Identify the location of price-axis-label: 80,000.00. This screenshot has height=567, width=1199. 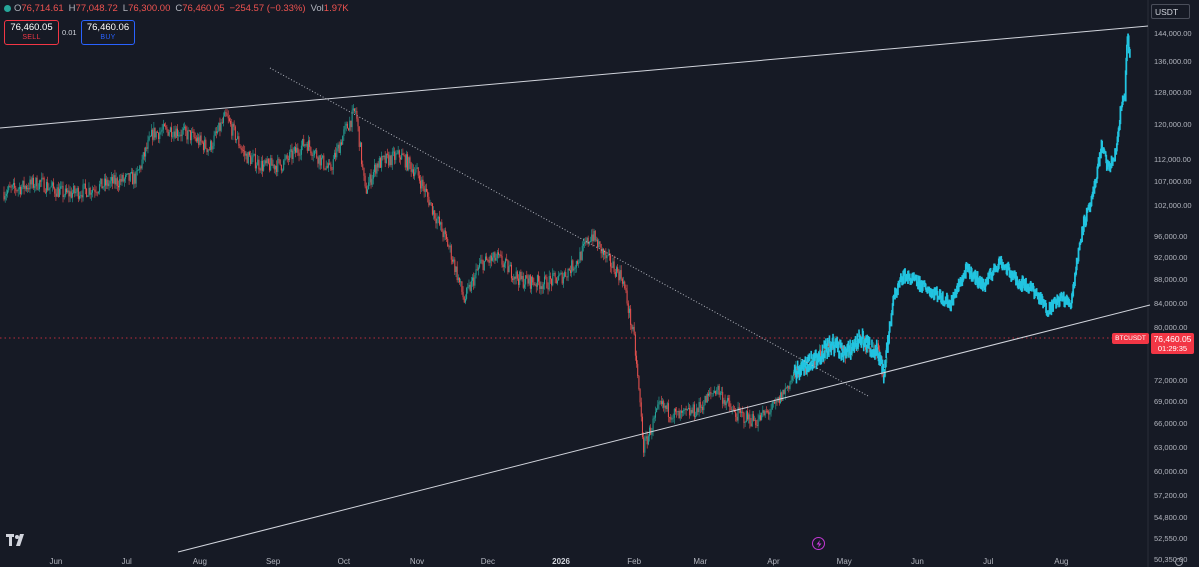
(1171, 328).